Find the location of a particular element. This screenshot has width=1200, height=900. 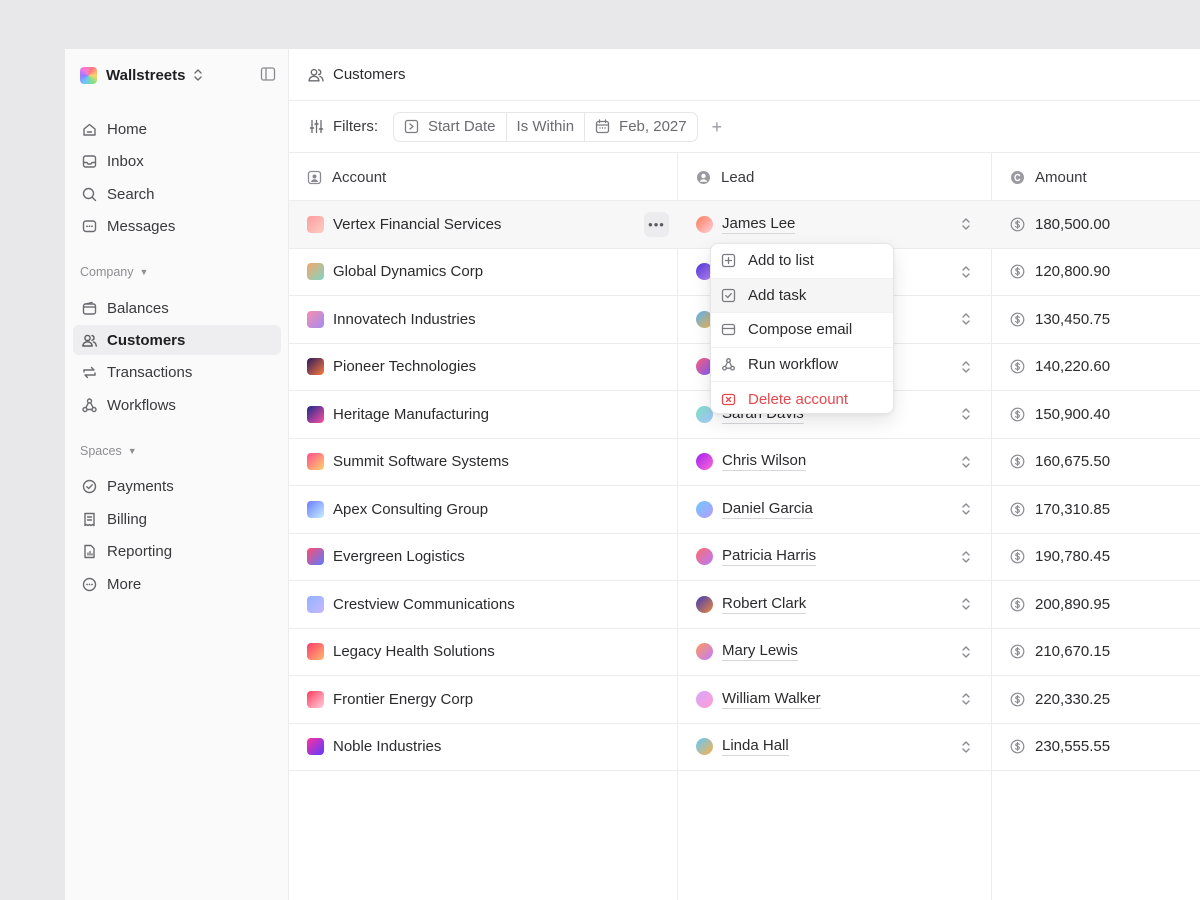

menu-item-add-to-list: Add to list is located at coordinates (802, 261).